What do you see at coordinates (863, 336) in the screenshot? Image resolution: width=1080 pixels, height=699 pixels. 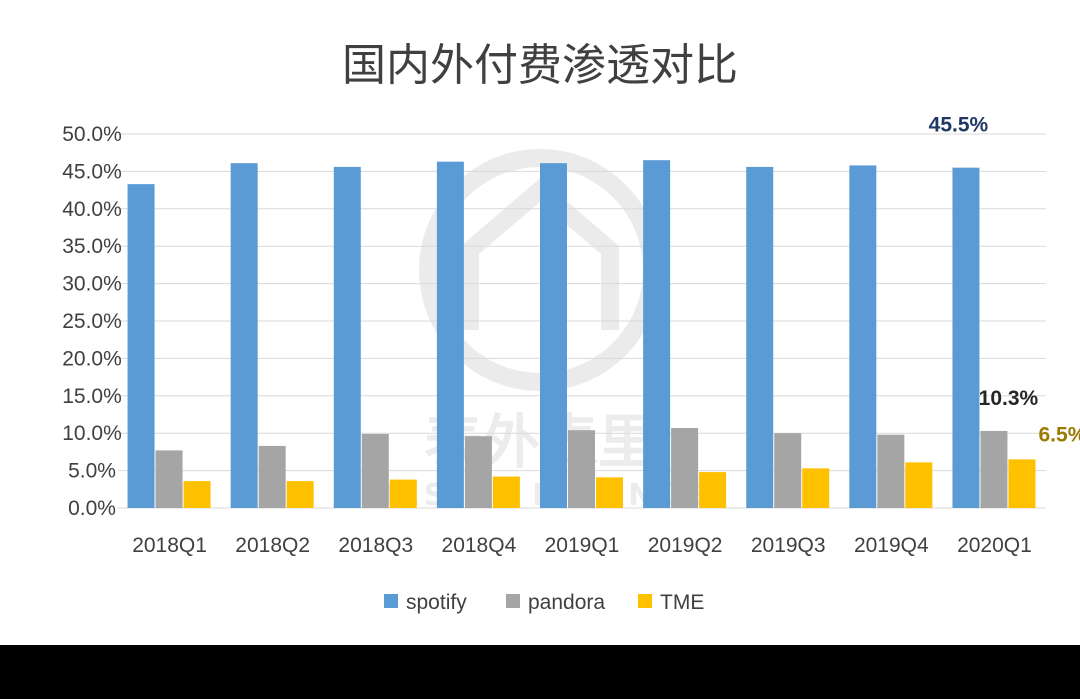 I see `bar-spotify-2019Q4` at bounding box center [863, 336].